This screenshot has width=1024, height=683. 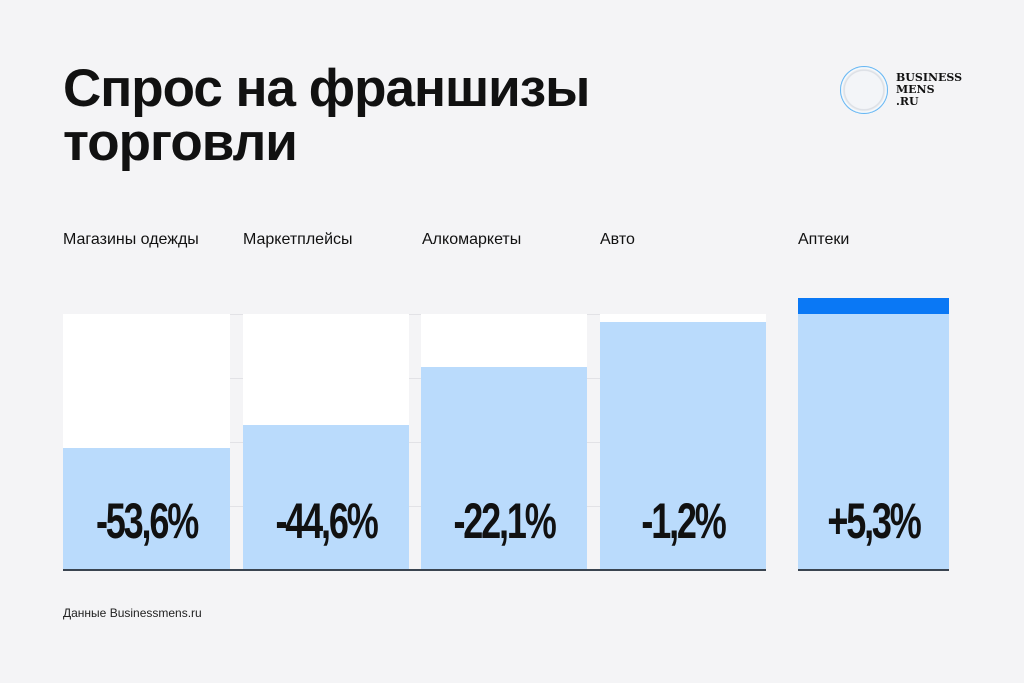 I want to click on title-line-2: торговли, so click(x=180, y=142).